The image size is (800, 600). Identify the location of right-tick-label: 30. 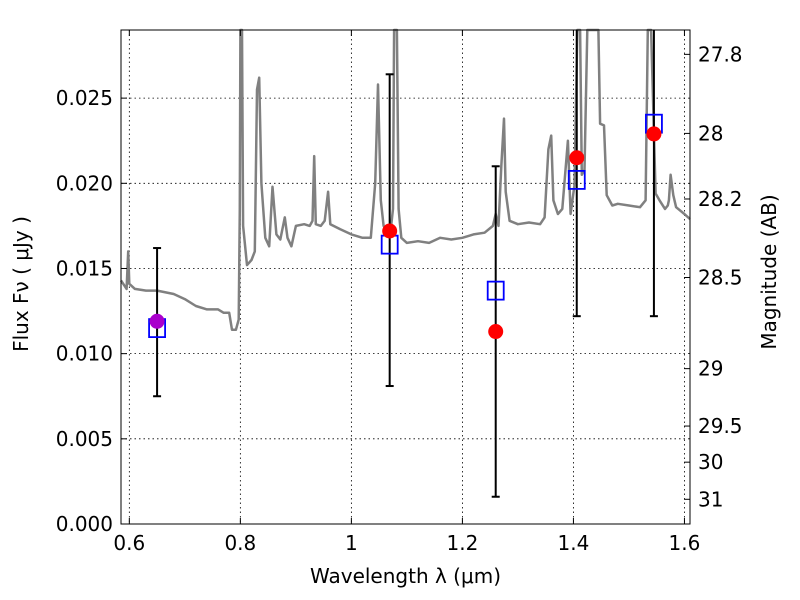
(710, 462).